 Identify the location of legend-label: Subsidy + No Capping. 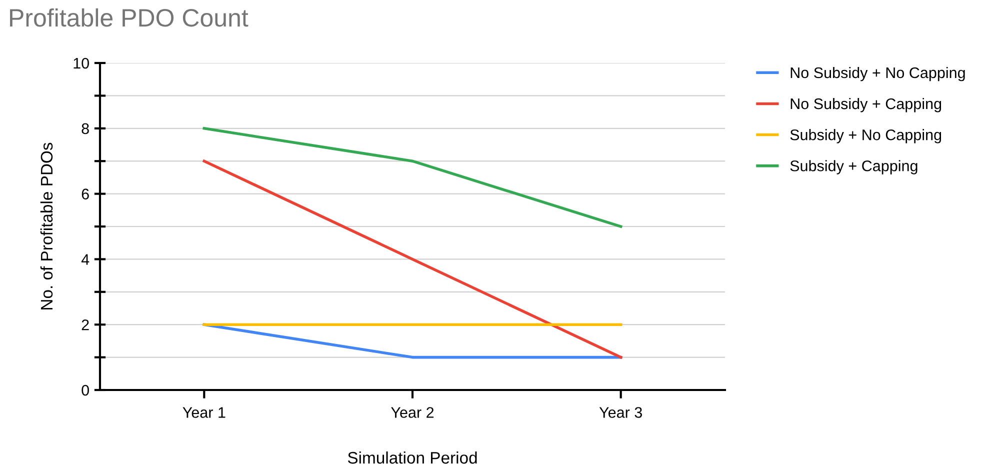
(866, 136).